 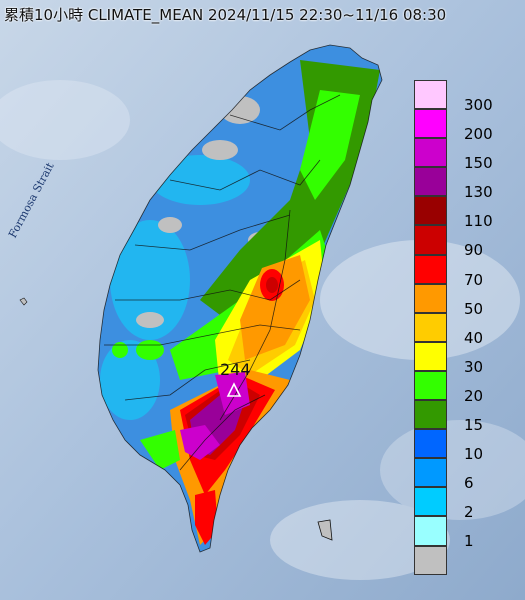 I want to click on legend-row: 300, so click(x=463, y=97).